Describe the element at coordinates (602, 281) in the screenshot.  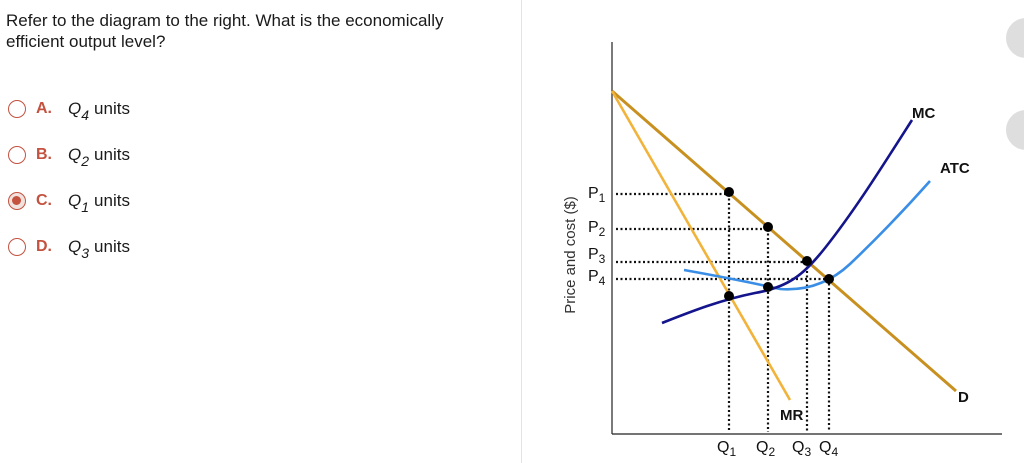
I see `label-p4-sub: 4` at that location.